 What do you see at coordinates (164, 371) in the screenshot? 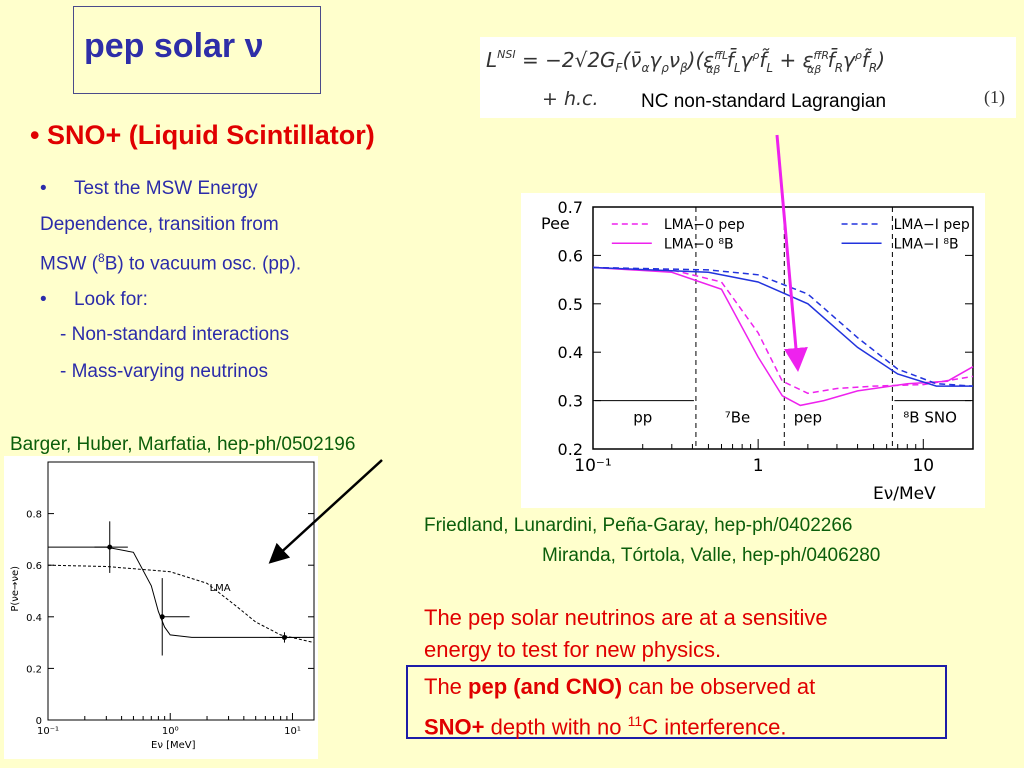
I see `sub-item-mavan: - Mass-varying neutrinos` at bounding box center [164, 371].